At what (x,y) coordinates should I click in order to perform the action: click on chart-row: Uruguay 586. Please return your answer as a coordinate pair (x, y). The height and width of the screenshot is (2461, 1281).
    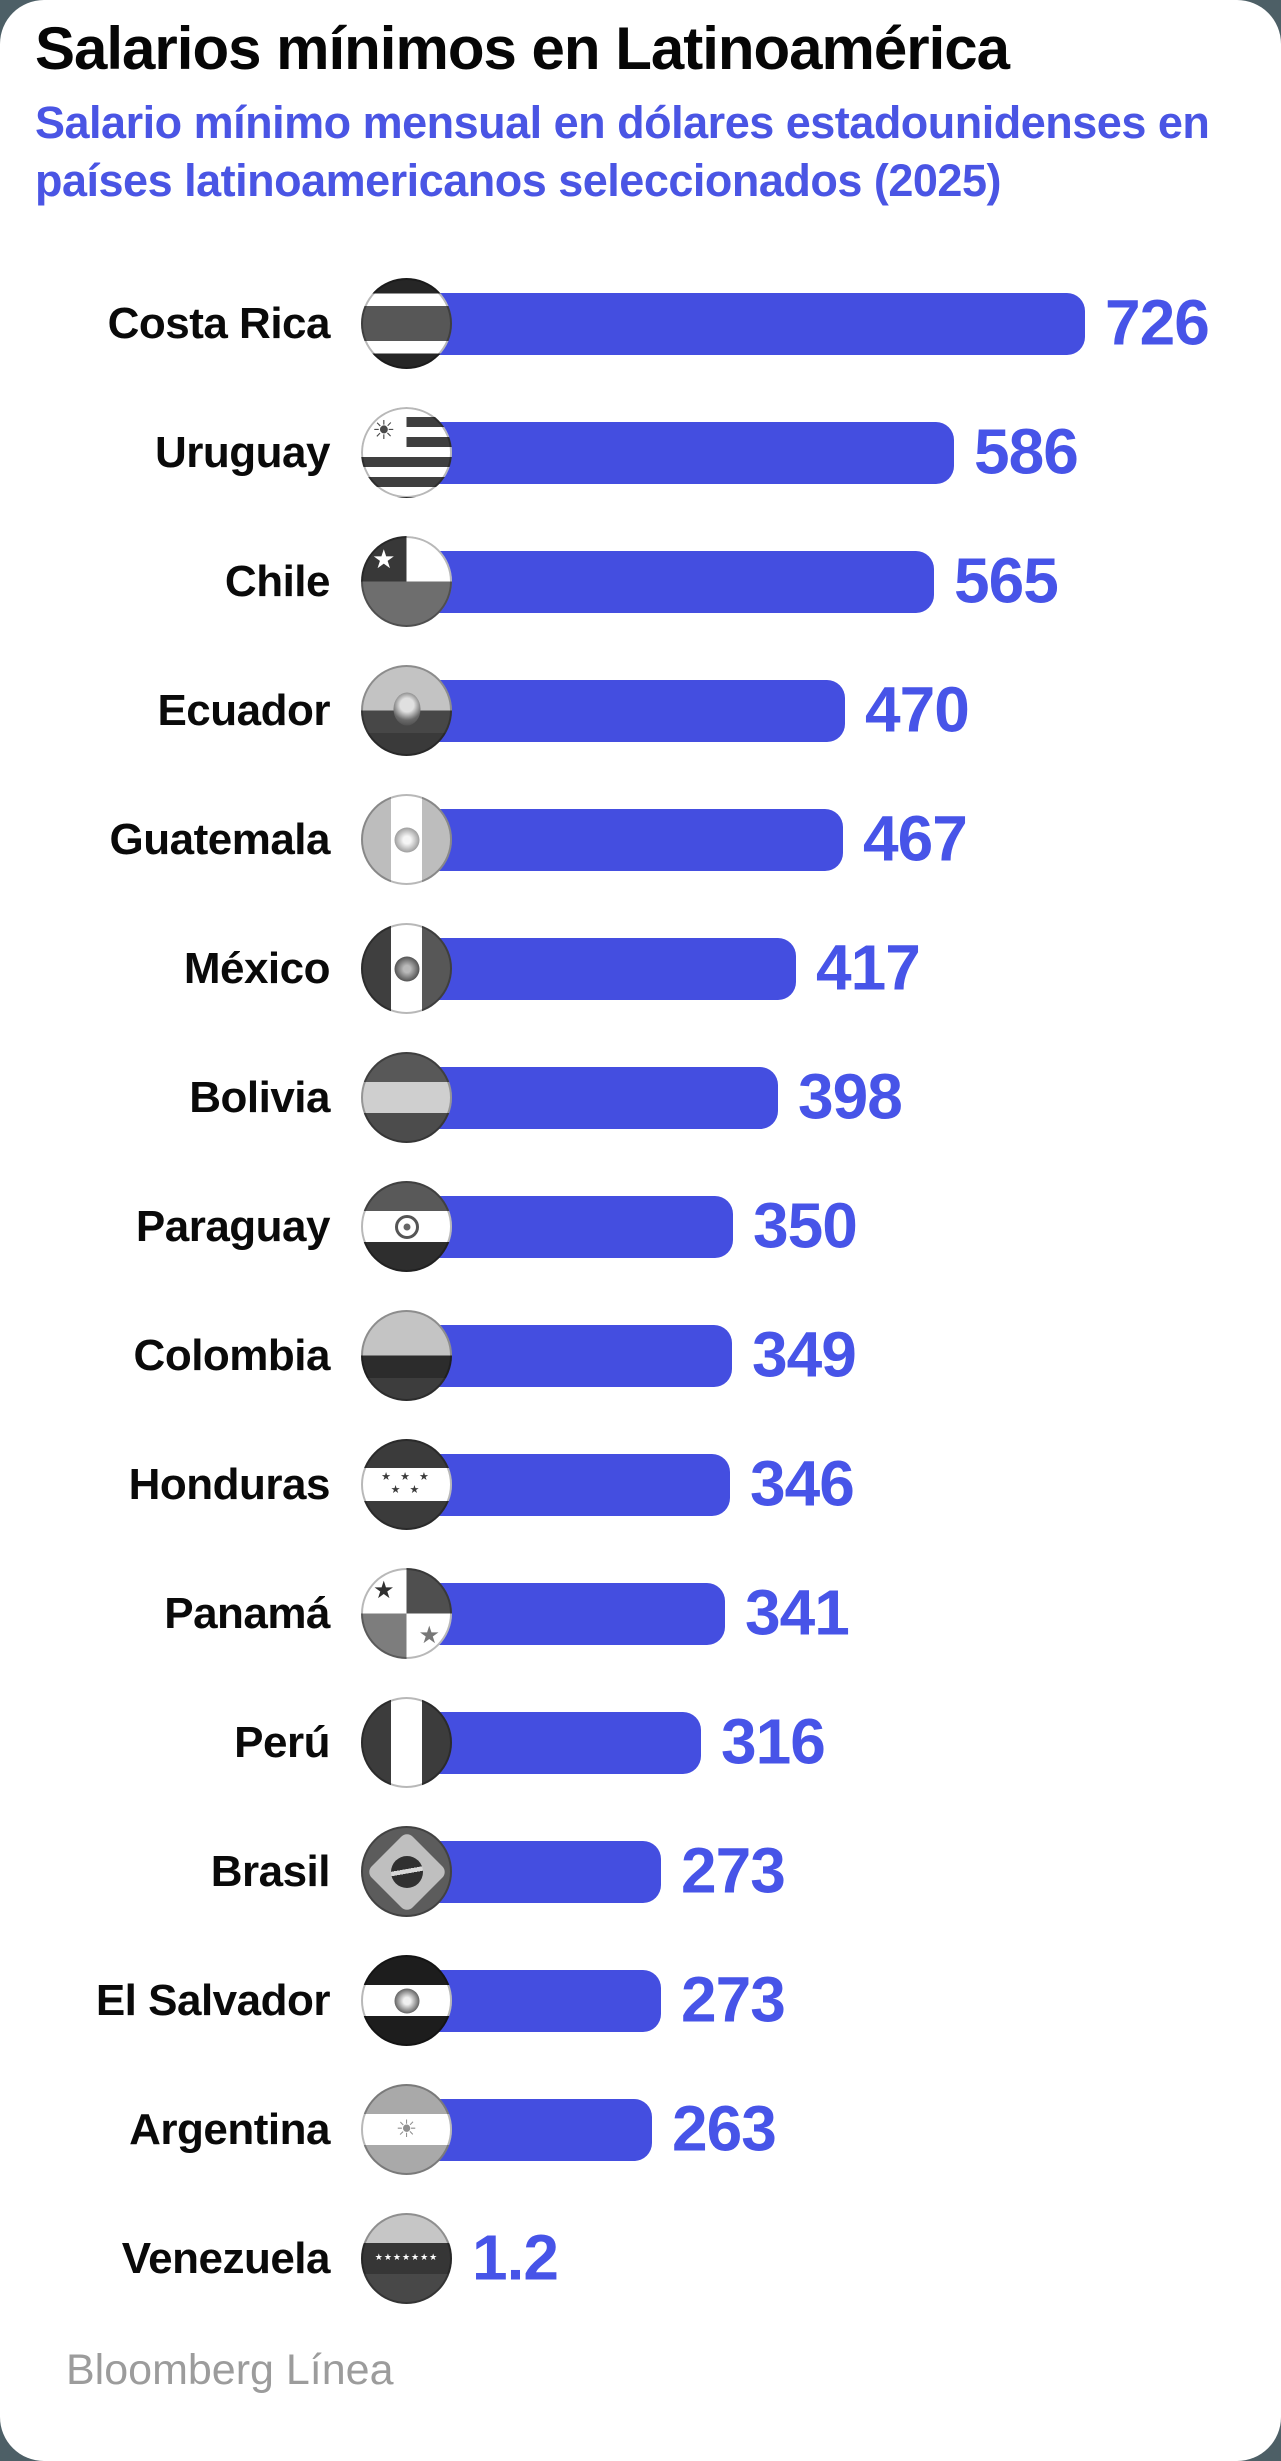
    Looking at the image, I should click on (640, 452).